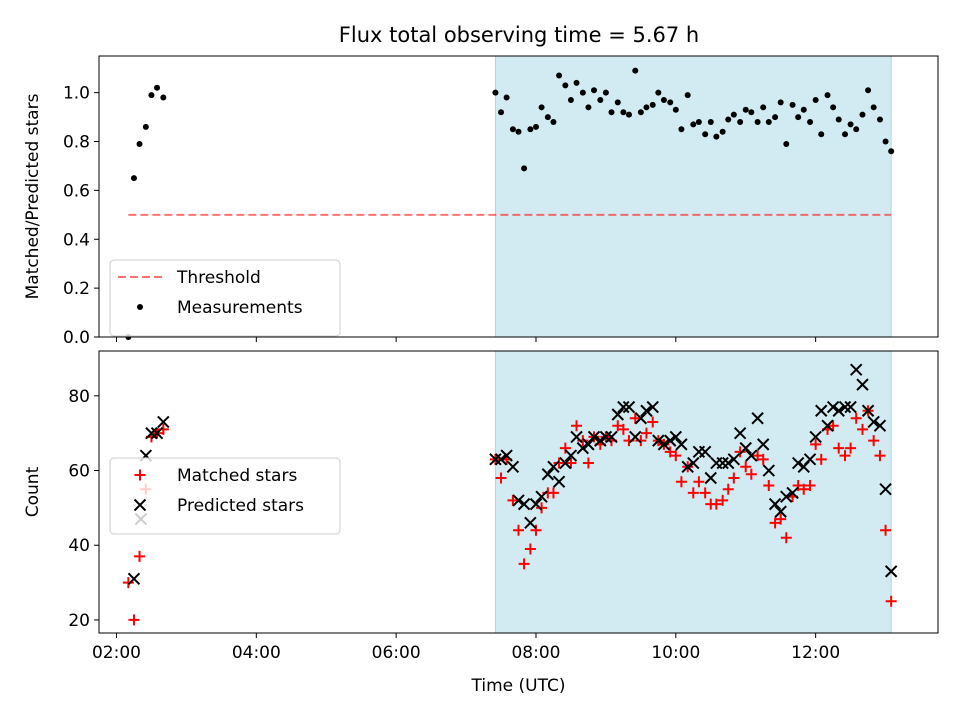  Describe the element at coordinates (76, 143) in the screenshot. I see `y-tick-label: 0.8` at that location.